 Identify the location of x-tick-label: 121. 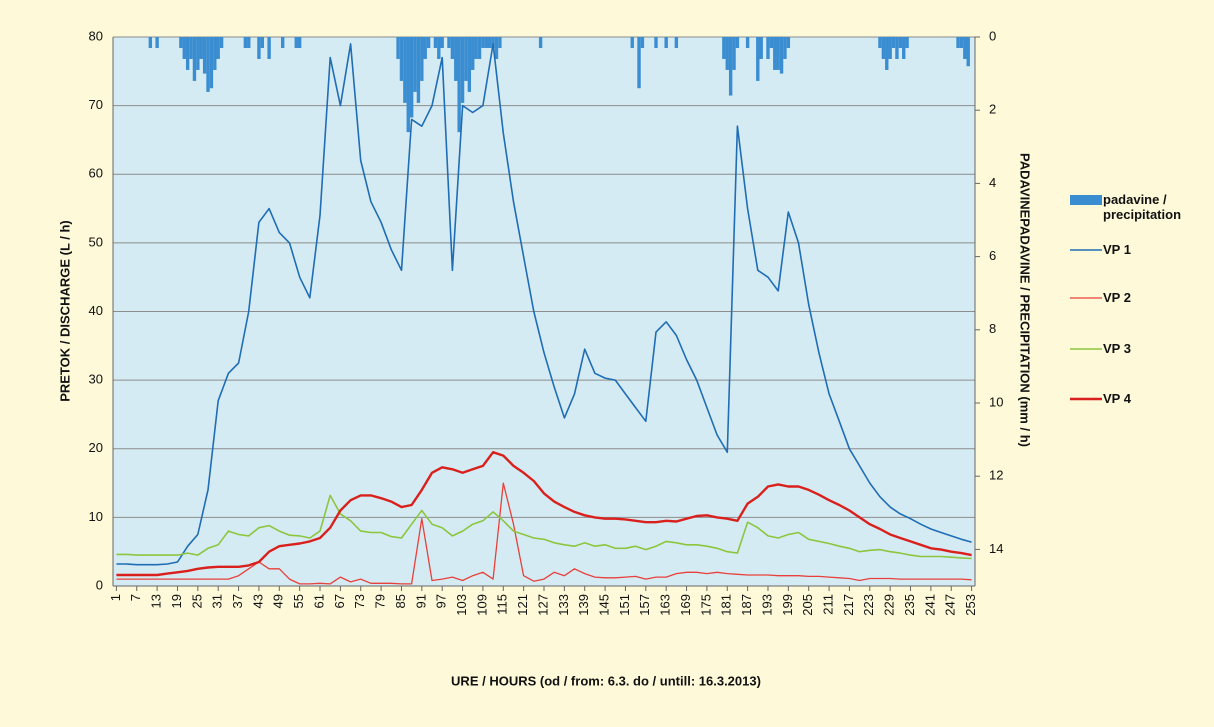
(522, 605).